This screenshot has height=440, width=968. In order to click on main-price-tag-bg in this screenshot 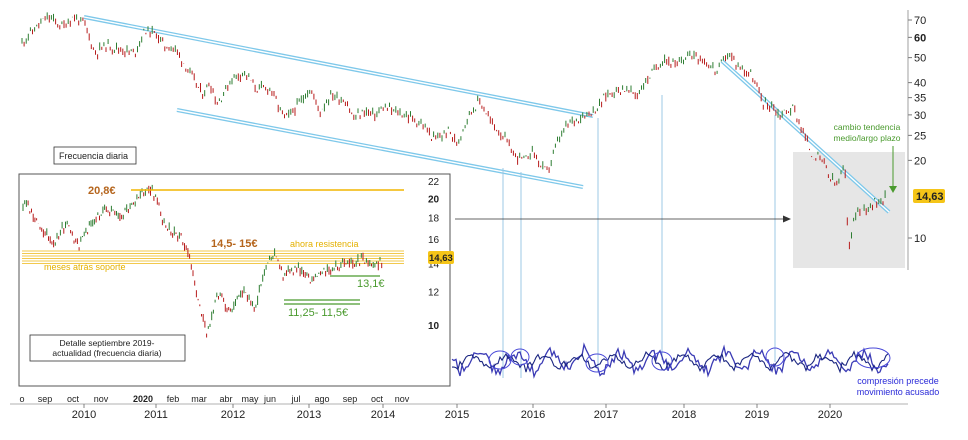, I will do `click(929, 196)`.